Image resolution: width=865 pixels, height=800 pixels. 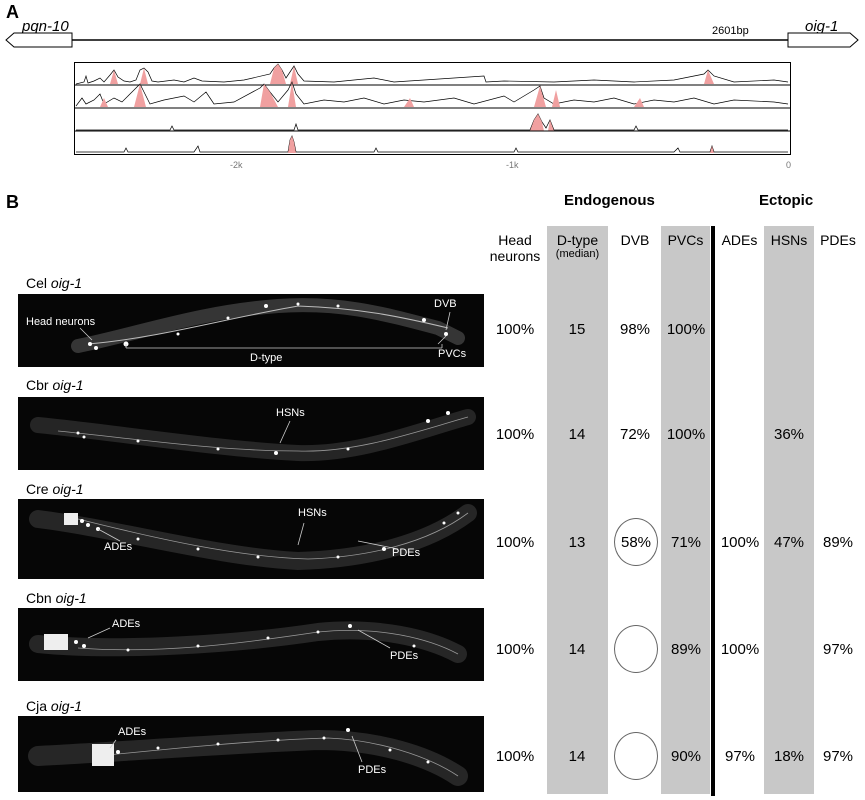 I want to click on left-gene-label: pqn-10, so click(x=45, y=26).